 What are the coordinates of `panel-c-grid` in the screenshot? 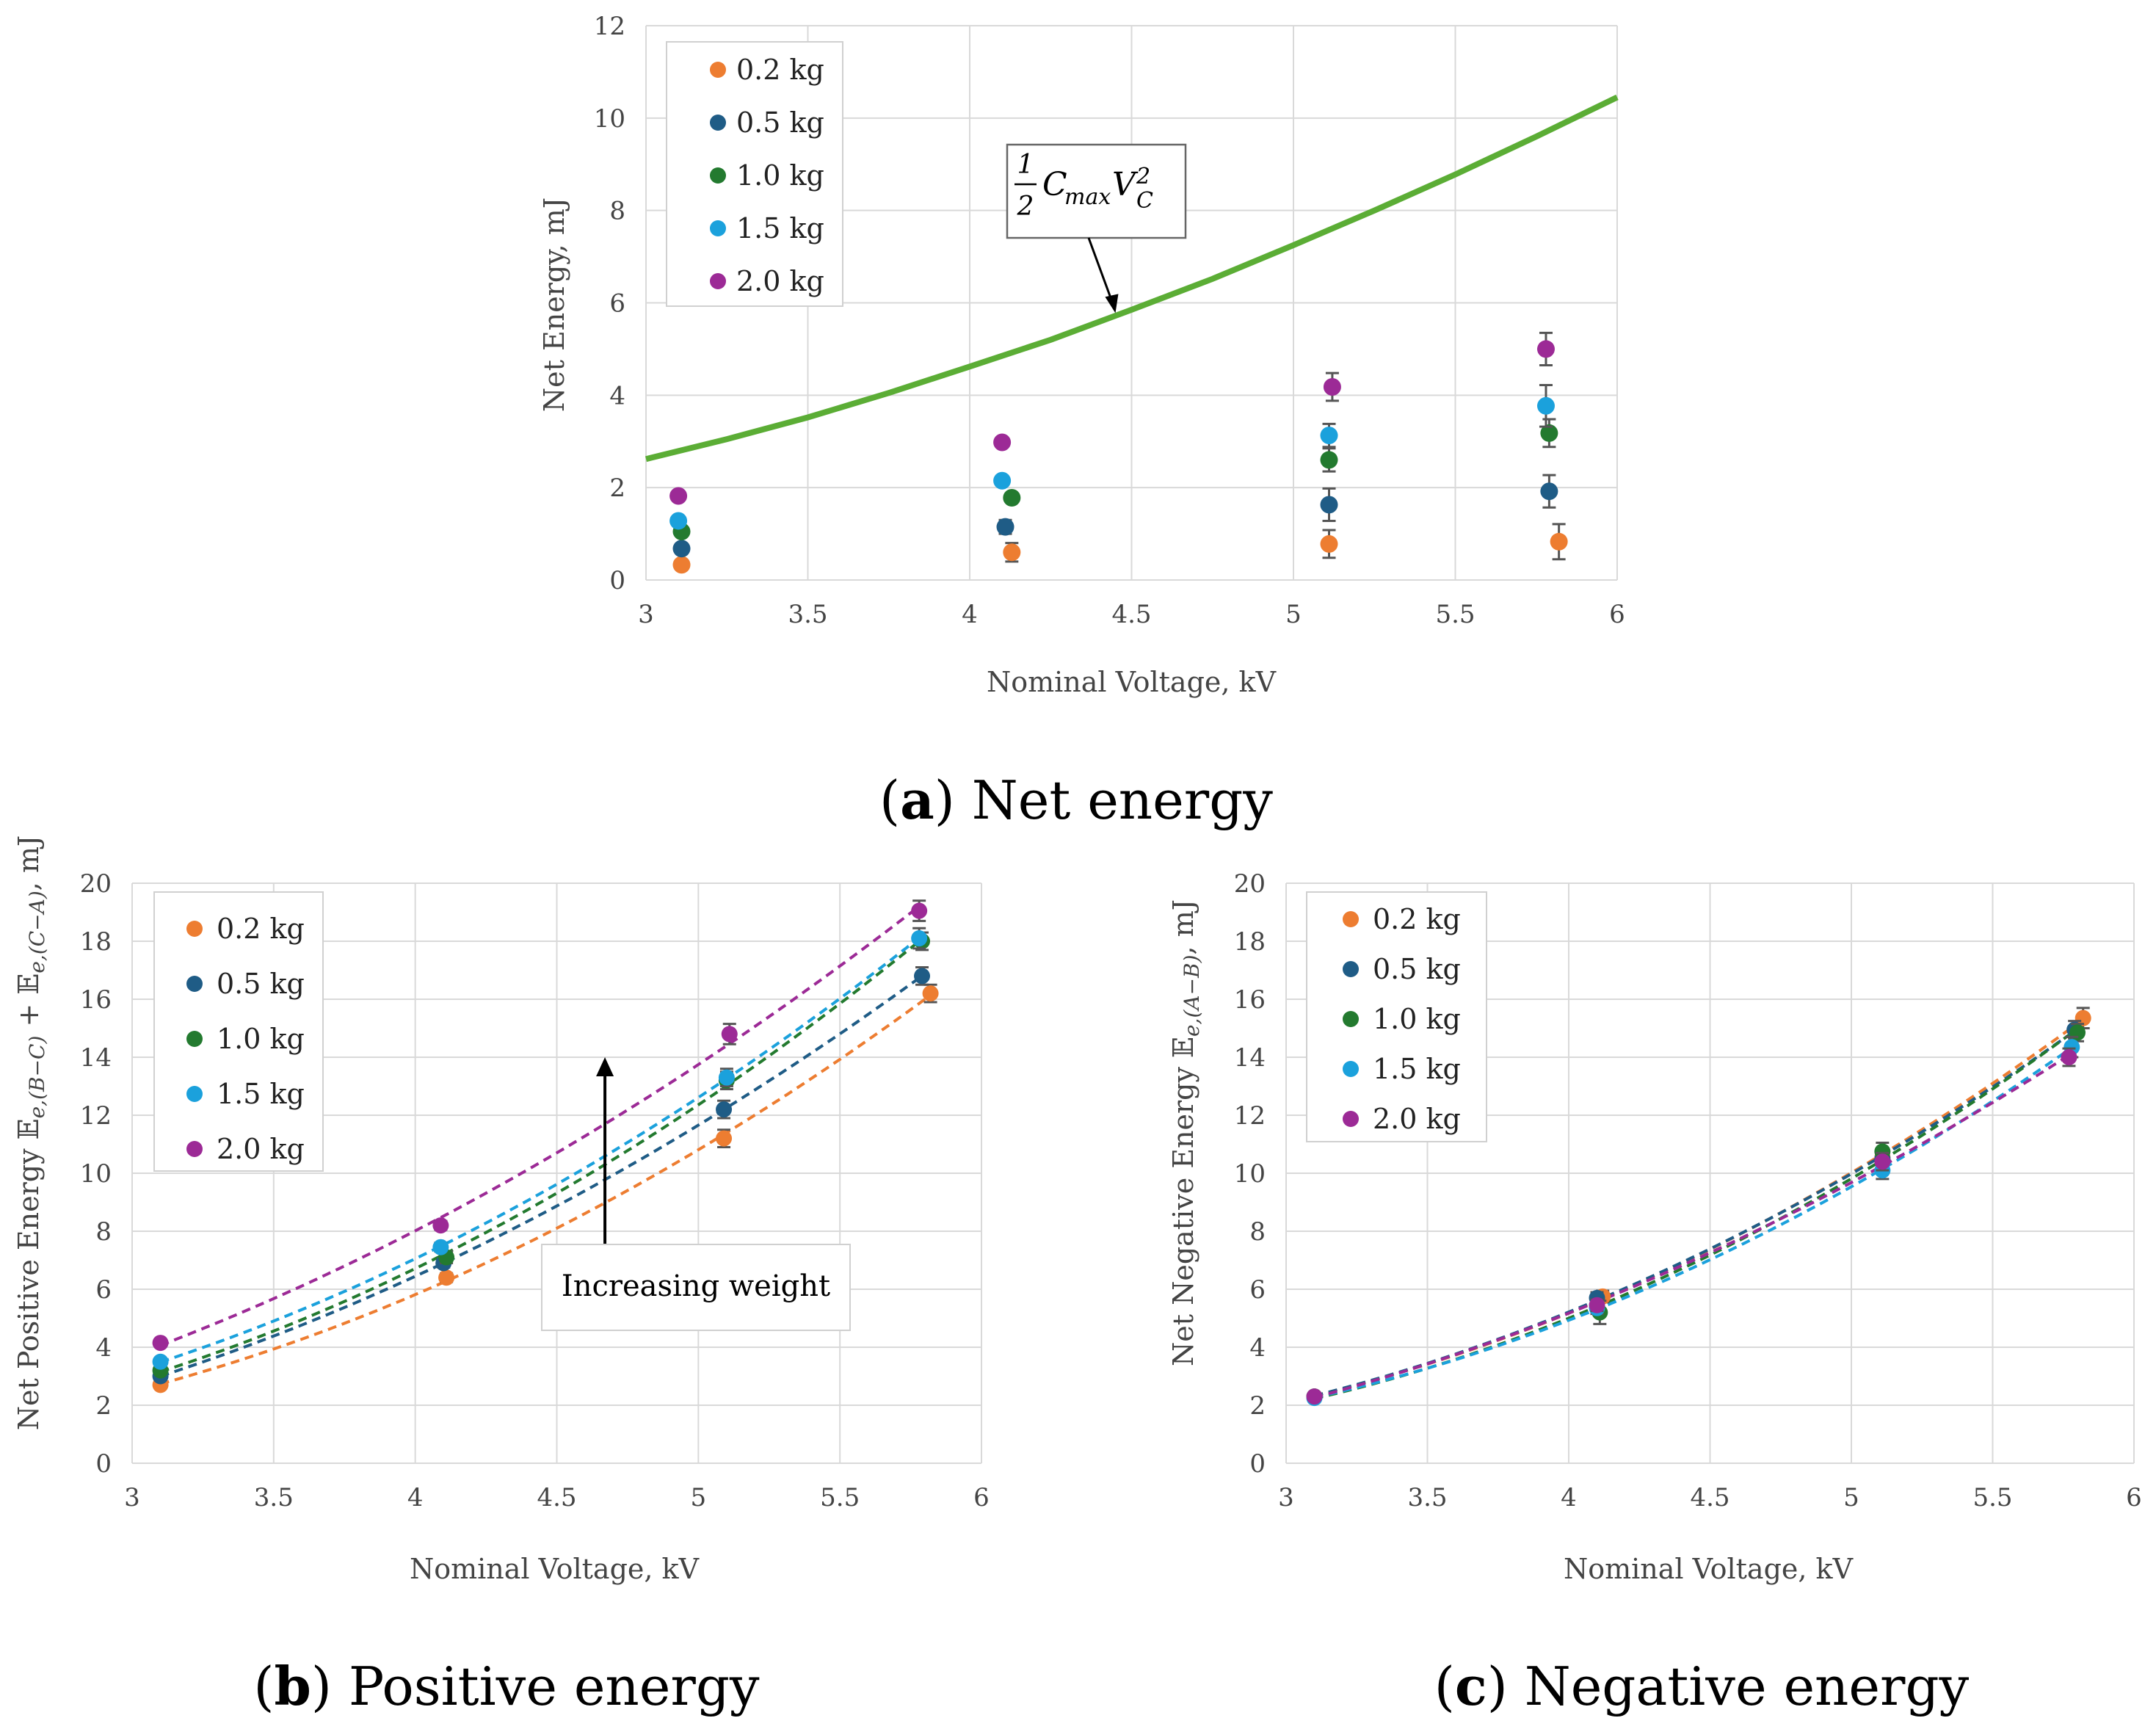 It's located at (1710, 1173).